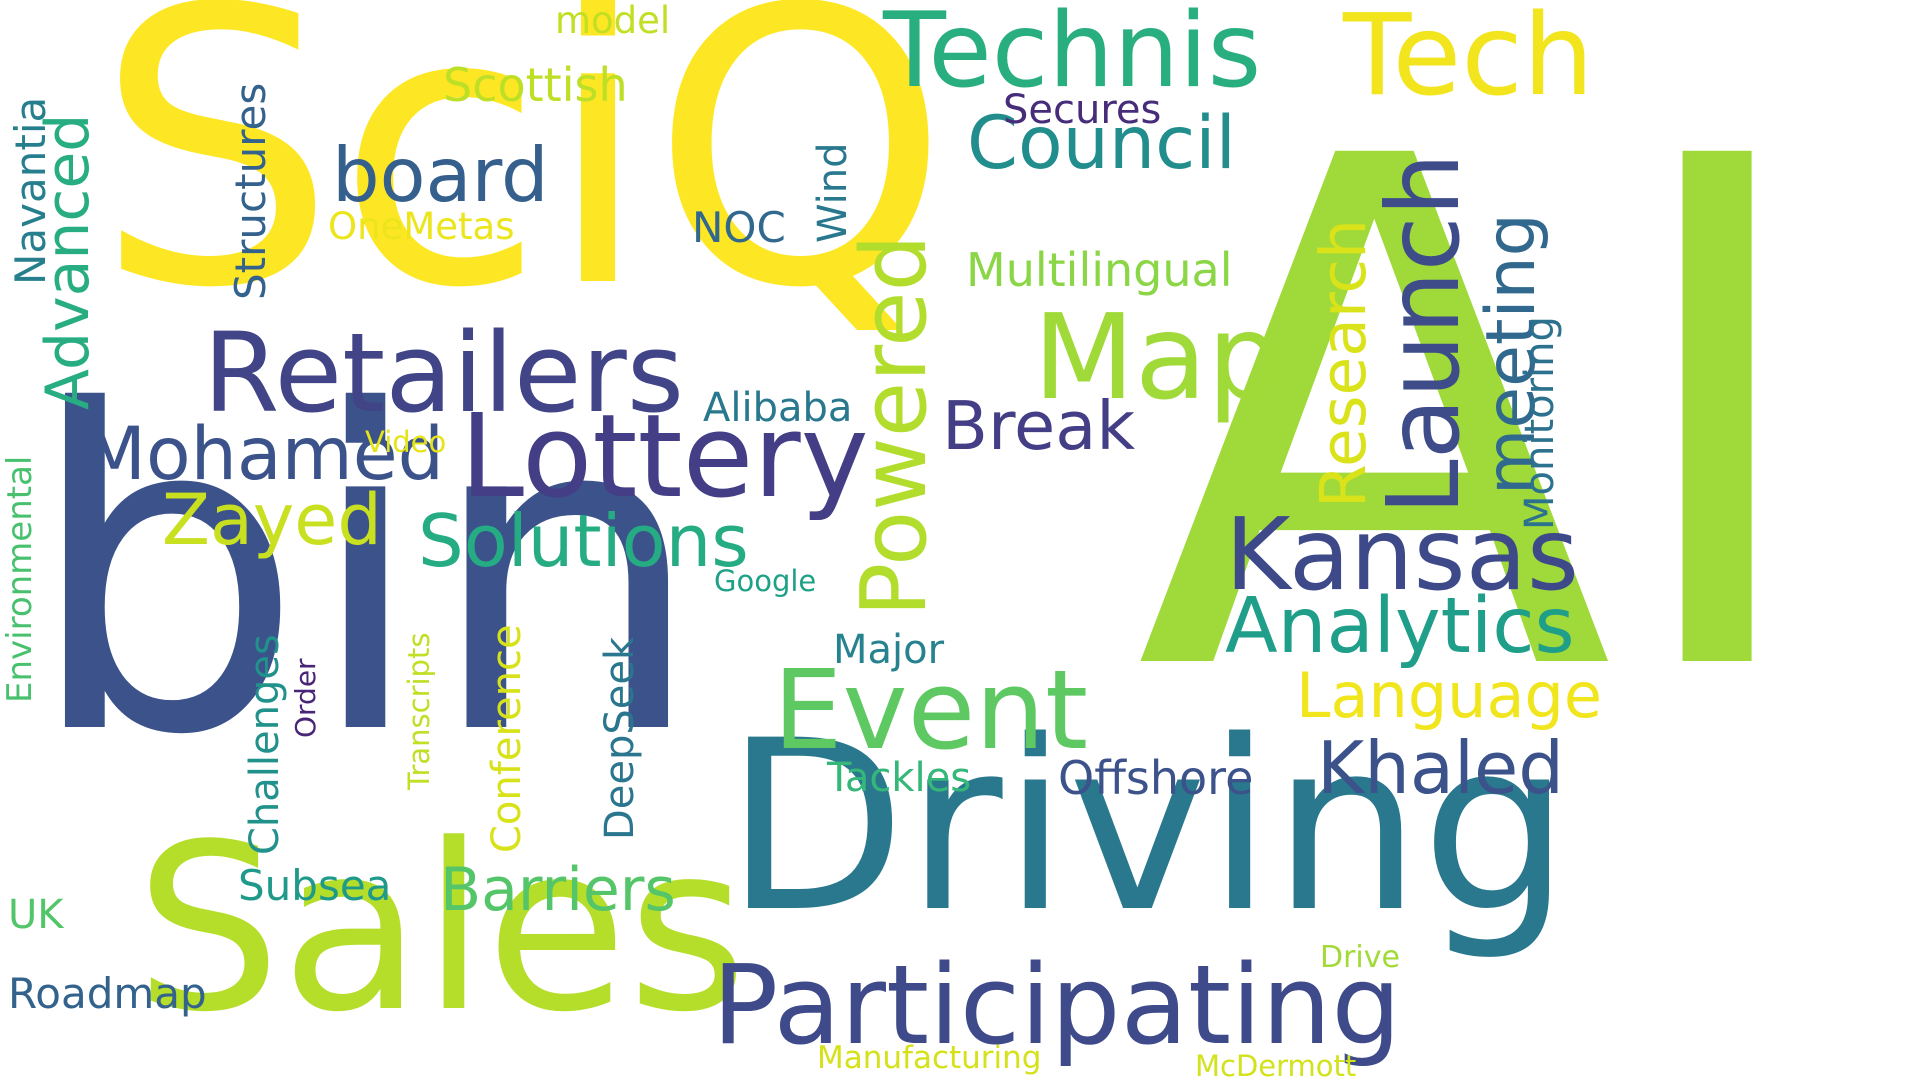  I want to click on word-break: Break, so click(1039, 426).